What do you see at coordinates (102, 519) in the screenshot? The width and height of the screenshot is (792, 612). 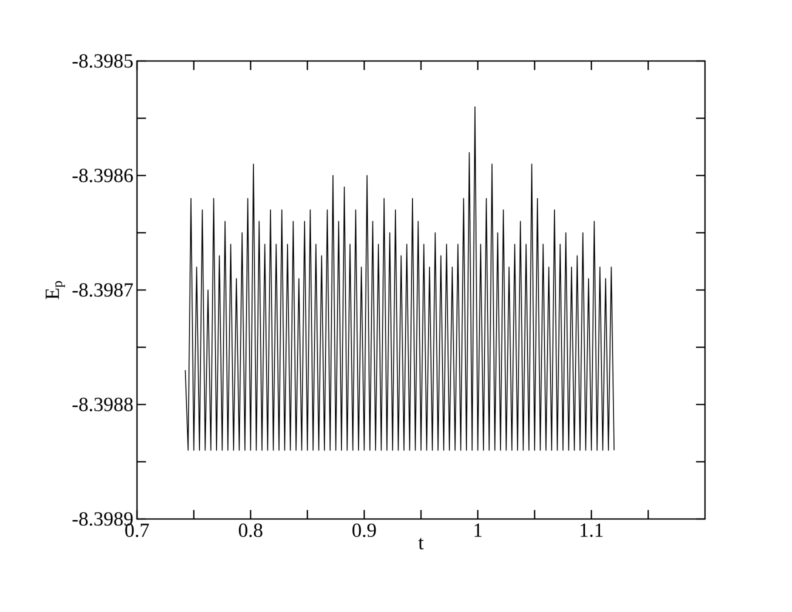 I see `y-tick-label: -8.3989` at bounding box center [102, 519].